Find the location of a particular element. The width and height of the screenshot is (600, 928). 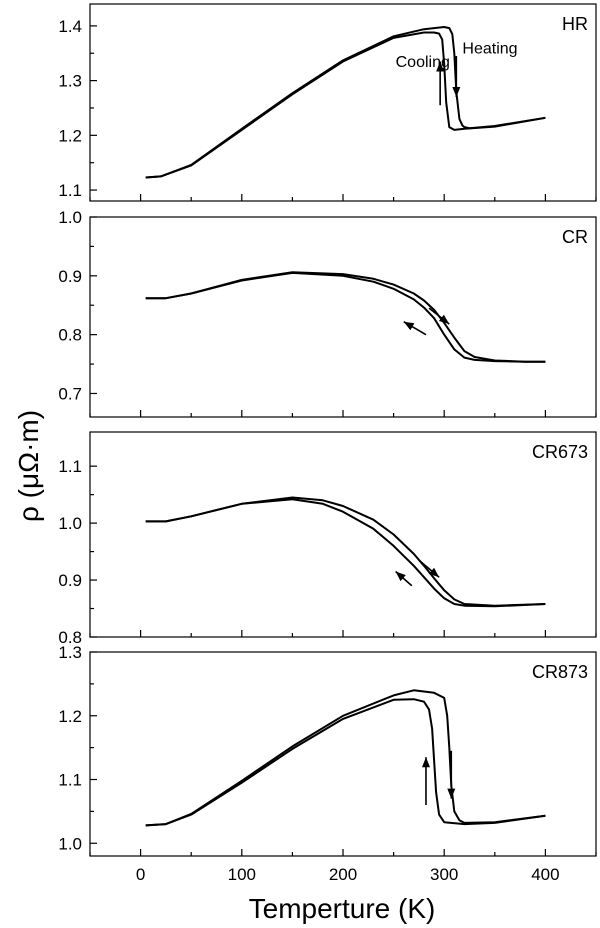

x-tick-label: 300 is located at coordinates (444, 874).